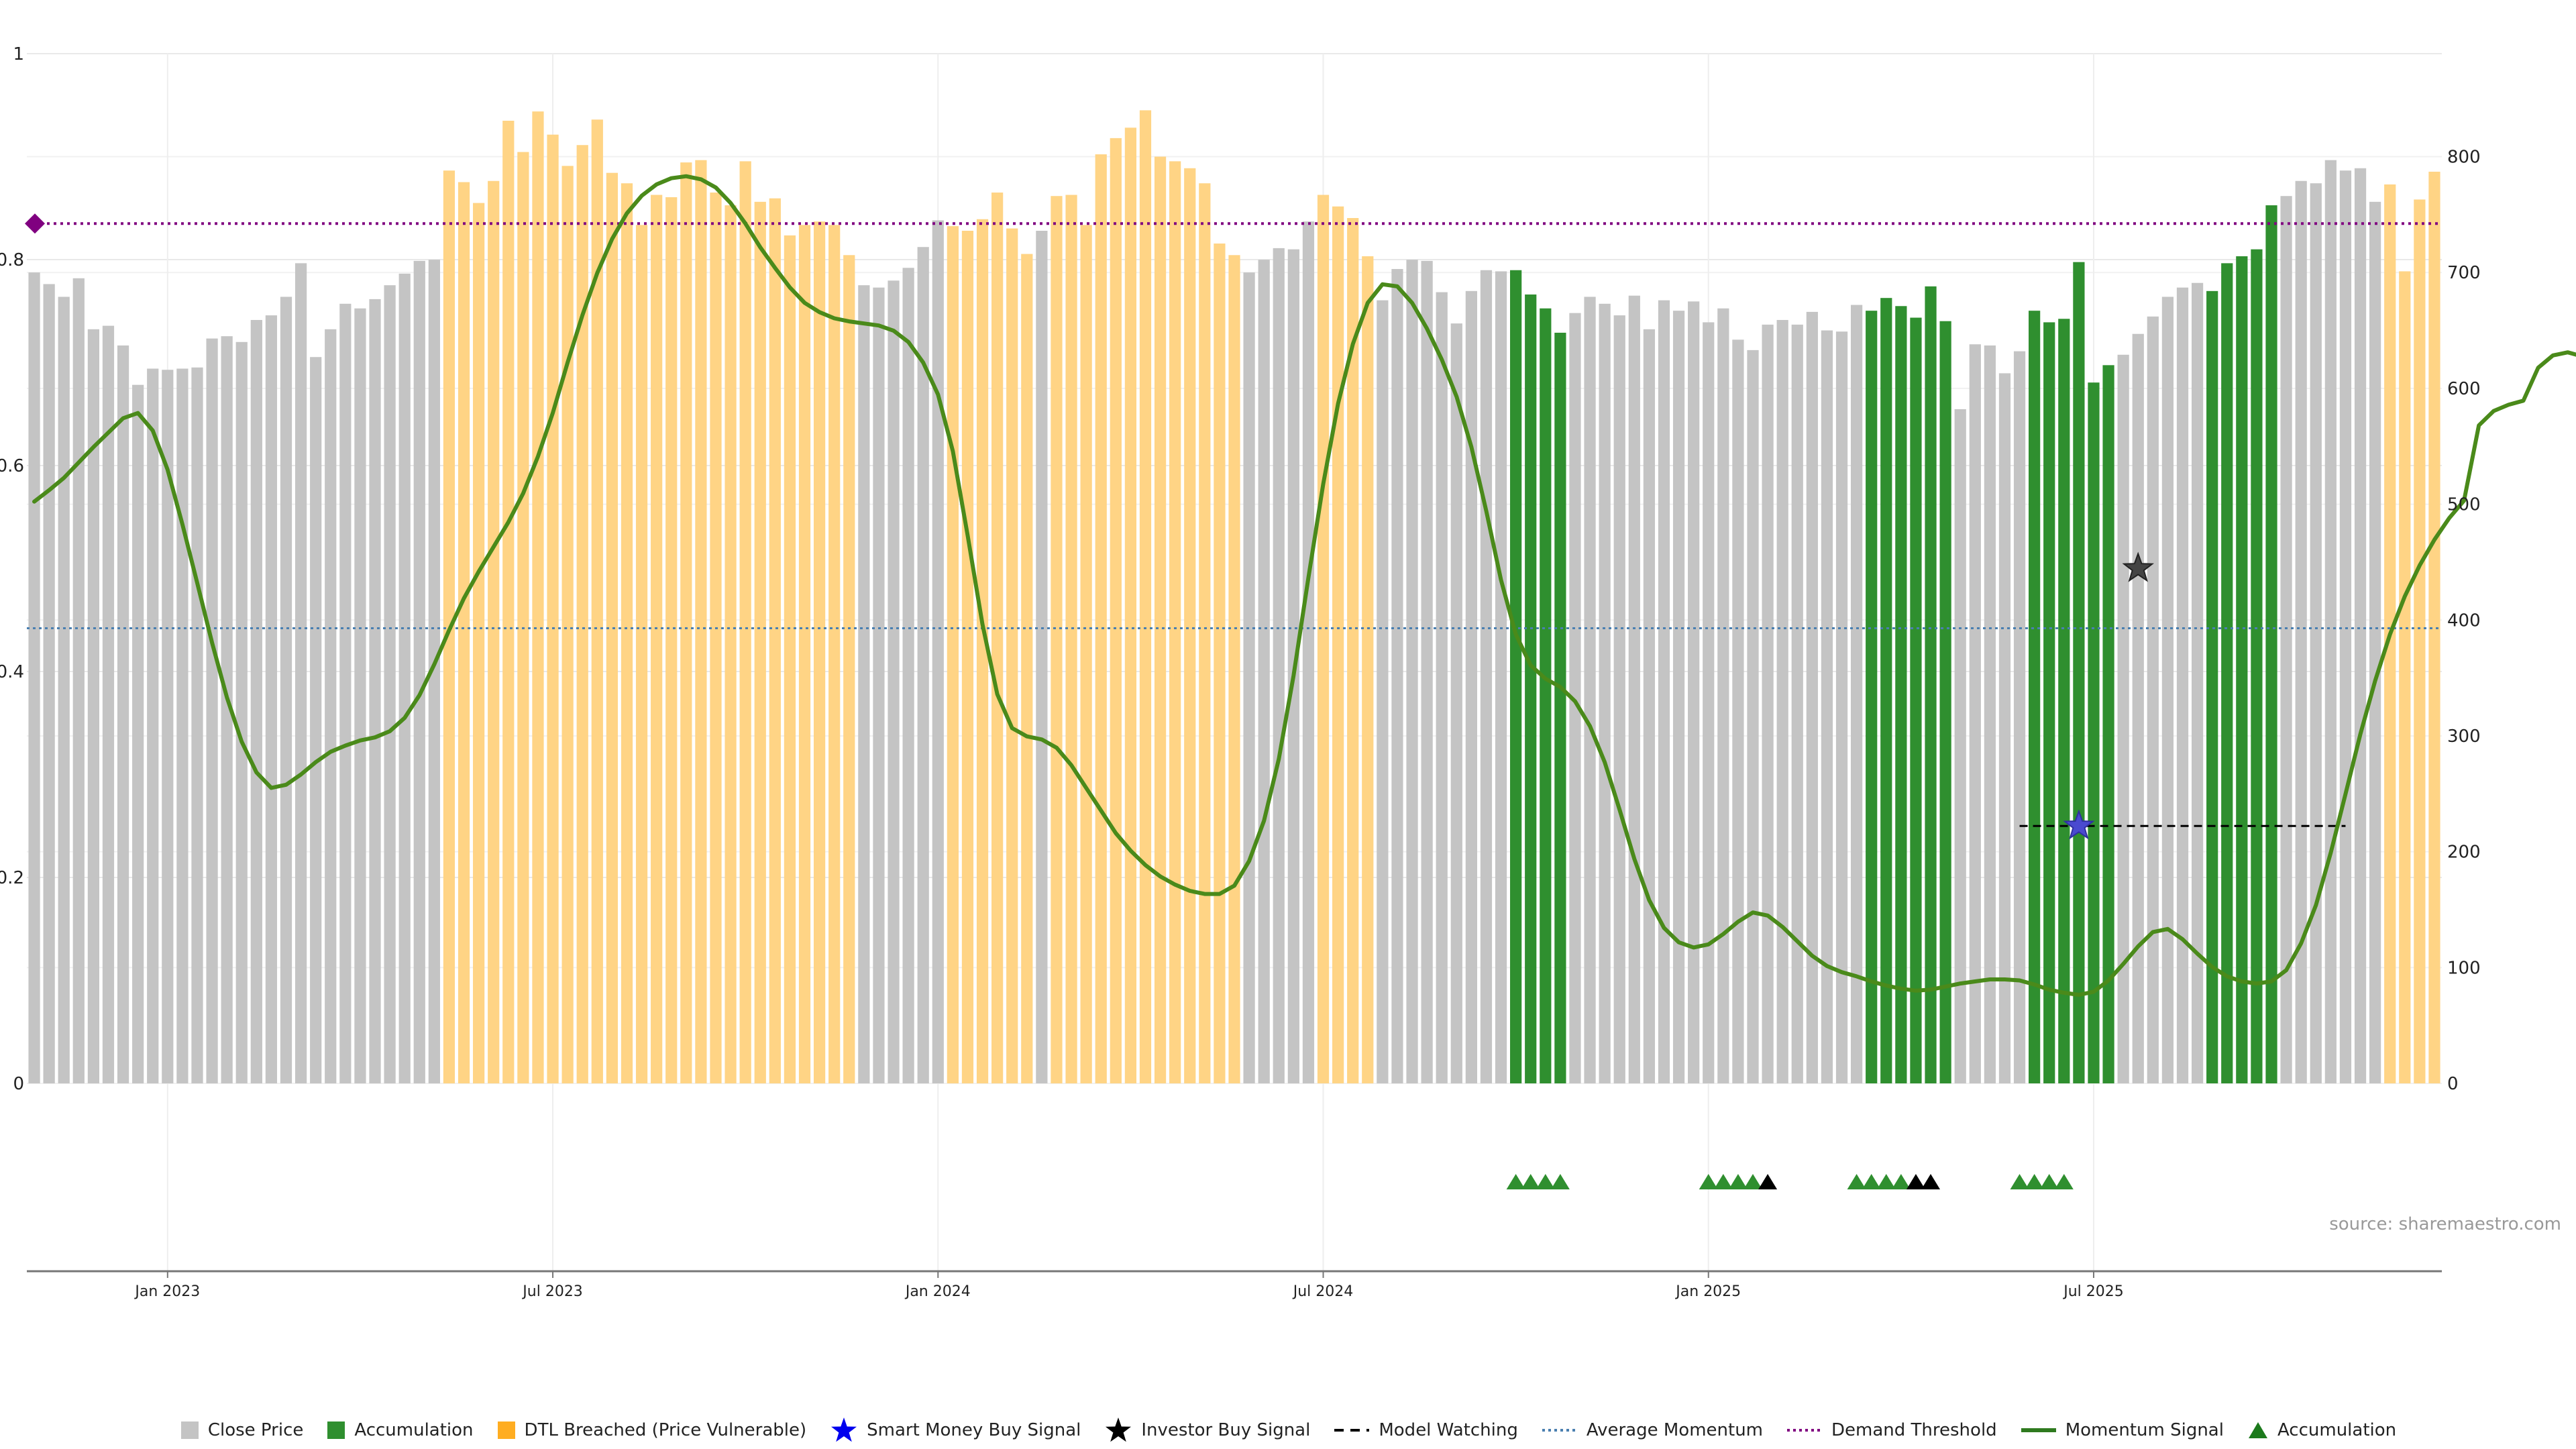  What do you see at coordinates (18, 54) in the screenshot?
I see `left-axis-tick: 1` at bounding box center [18, 54].